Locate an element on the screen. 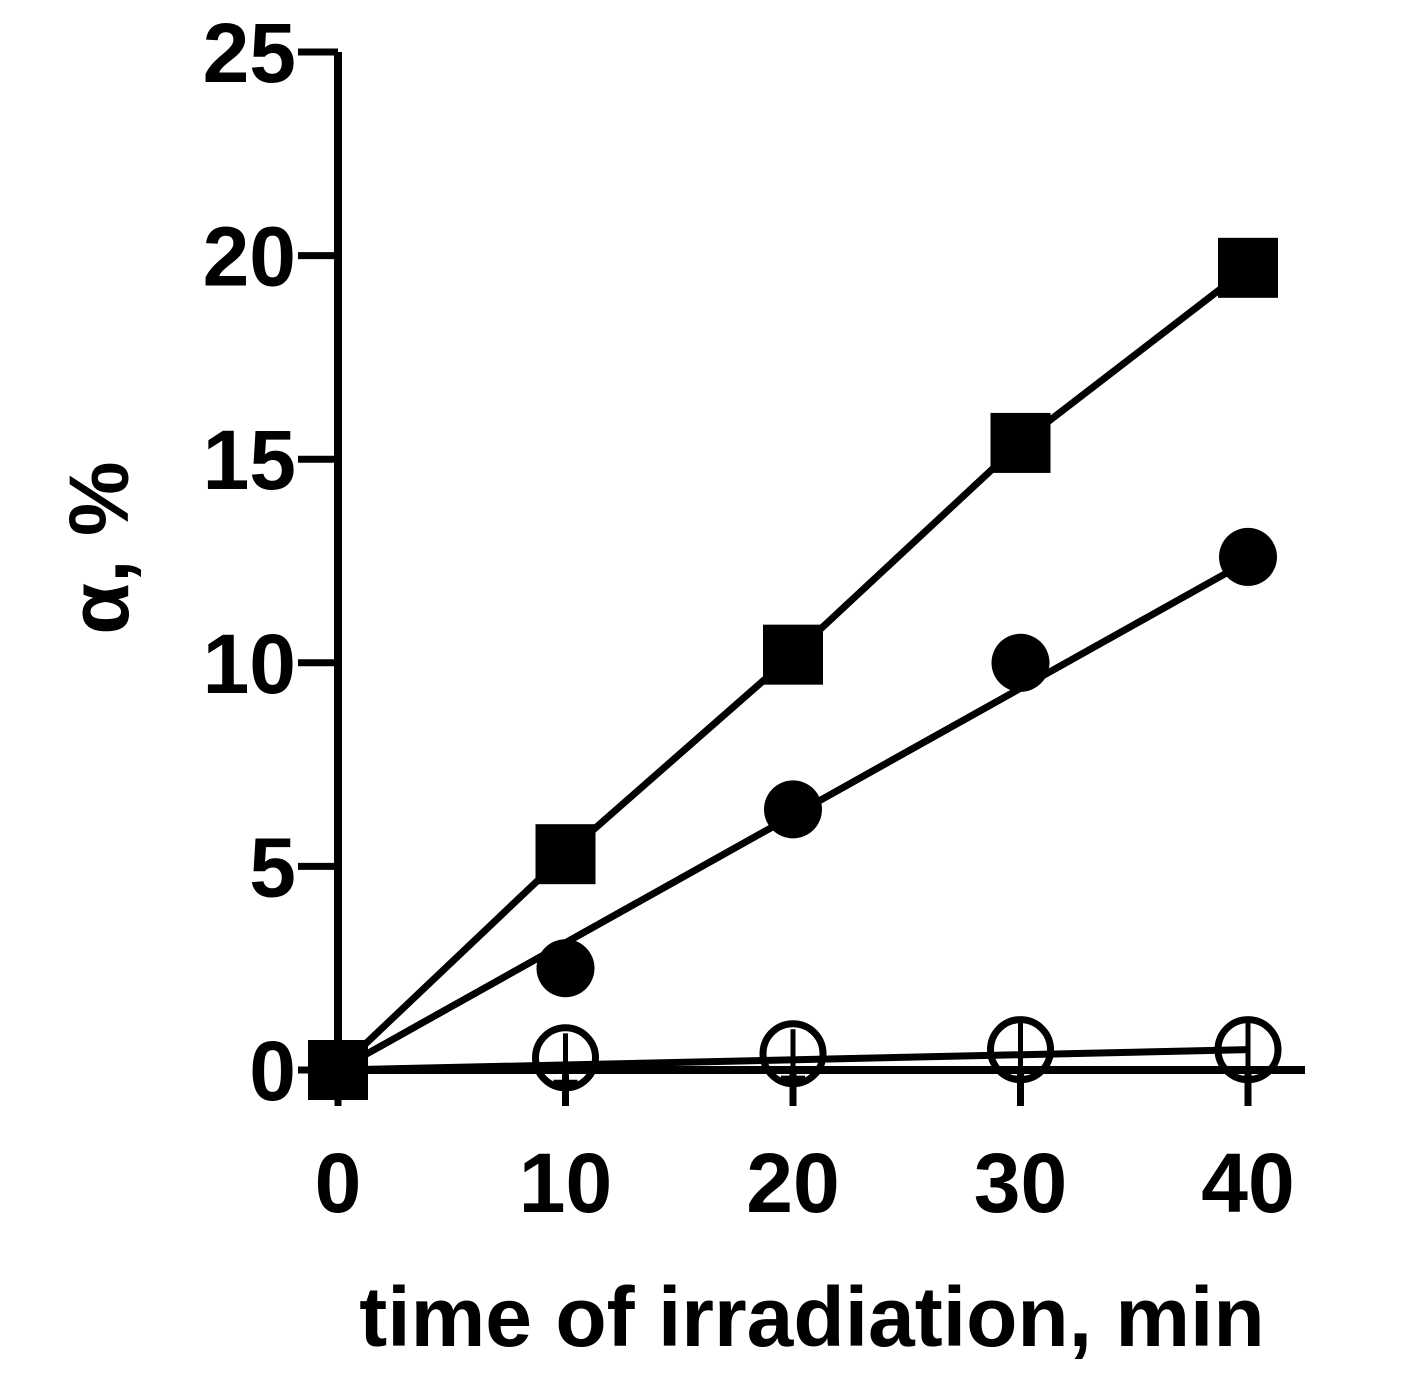 Image resolution: width=1412 pixels, height=1377 pixels. x-tick-label: 40 is located at coordinates (1247, 1183).